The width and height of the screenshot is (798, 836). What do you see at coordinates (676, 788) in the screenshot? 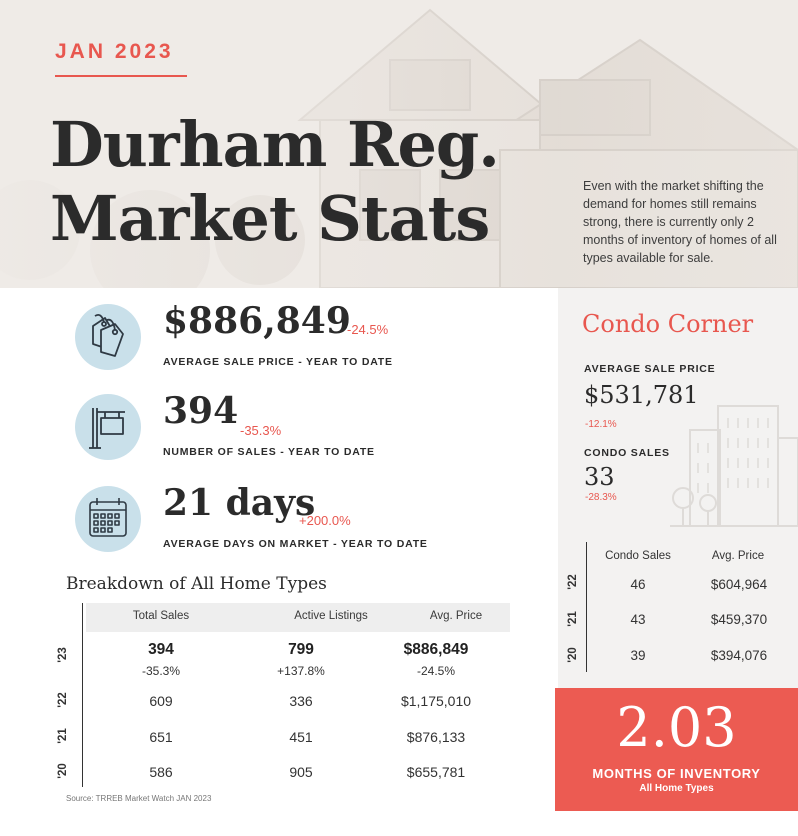
I see `inventory-sublabel: All Home Types` at bounding box center [676, 788].